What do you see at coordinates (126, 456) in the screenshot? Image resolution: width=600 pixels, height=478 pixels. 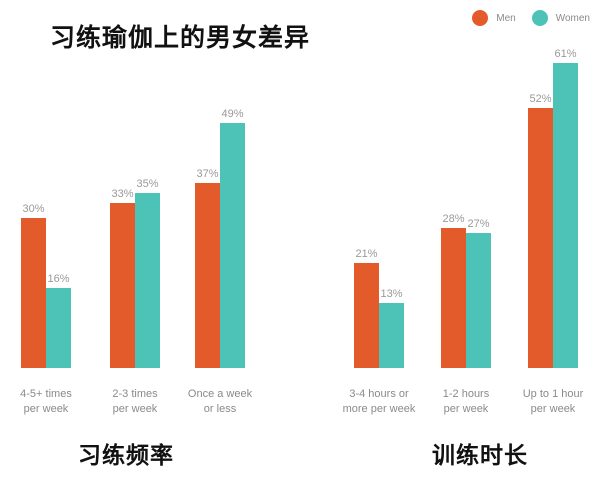 I see `frequency-chart-title: 习练频率` at bounding box center [126, 456].